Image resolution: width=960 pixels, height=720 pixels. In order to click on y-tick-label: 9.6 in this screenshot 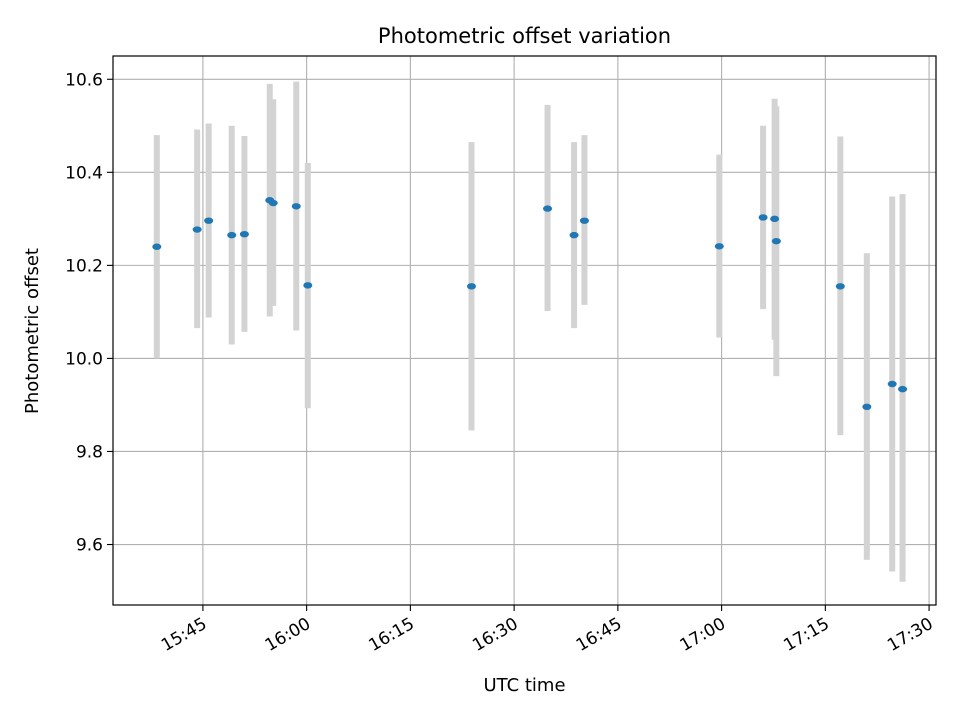, I will do `click(89, 546)`.